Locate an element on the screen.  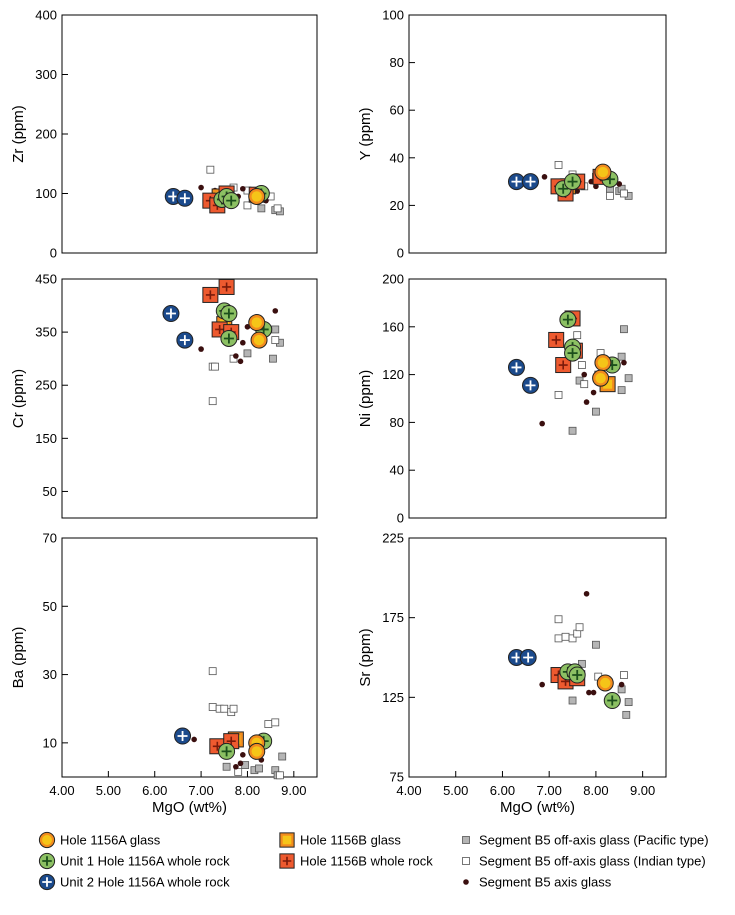
panel-zr: 0 100 200 300 400 Zr (ppm) is located at coordinates (164, 134).